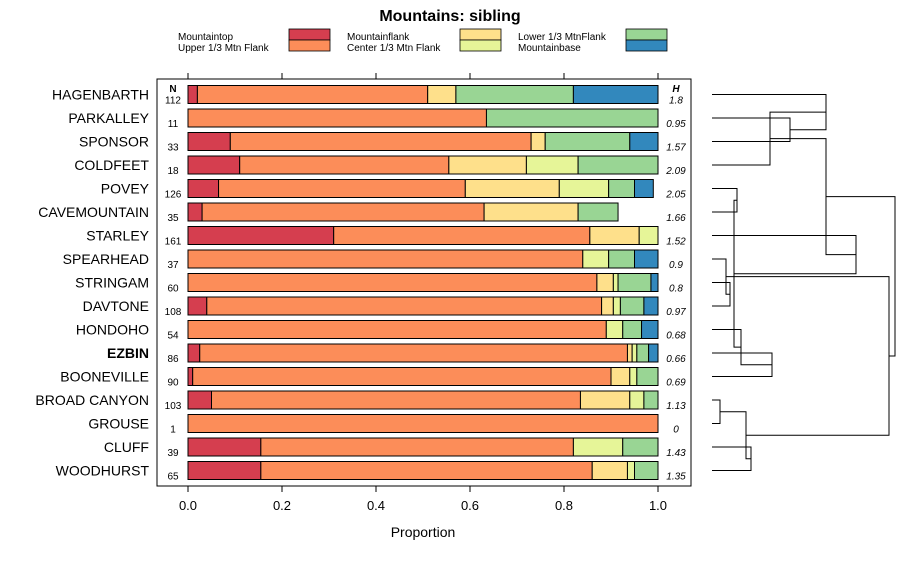 This screenshot has height=565, width=900. Describe the element at coordinates (173, 195) in the screenshot. I see `n-value: 126` at that location.